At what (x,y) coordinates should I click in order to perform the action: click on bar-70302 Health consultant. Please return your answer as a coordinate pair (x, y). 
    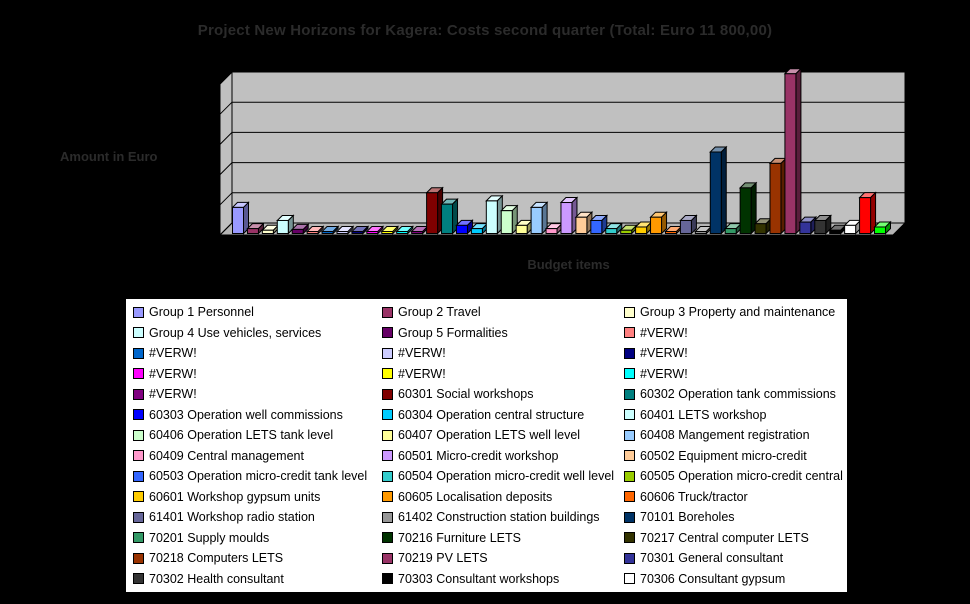
    Looking at the image, I should click on (822, 224).